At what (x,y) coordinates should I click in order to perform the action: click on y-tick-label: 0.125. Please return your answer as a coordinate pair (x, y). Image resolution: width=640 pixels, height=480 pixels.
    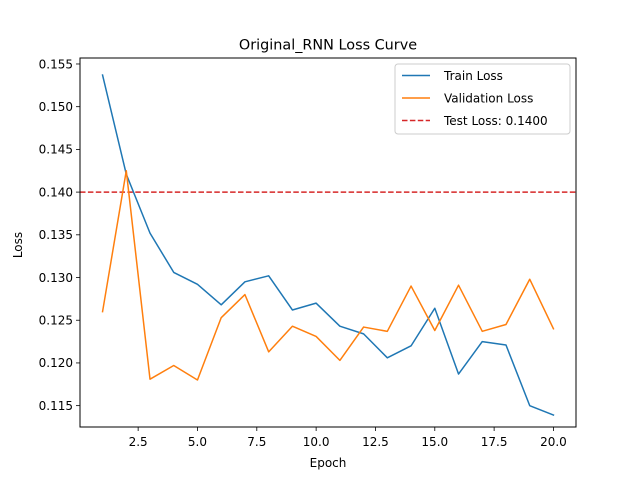
    Looking at the image, I should click on (56, 321).